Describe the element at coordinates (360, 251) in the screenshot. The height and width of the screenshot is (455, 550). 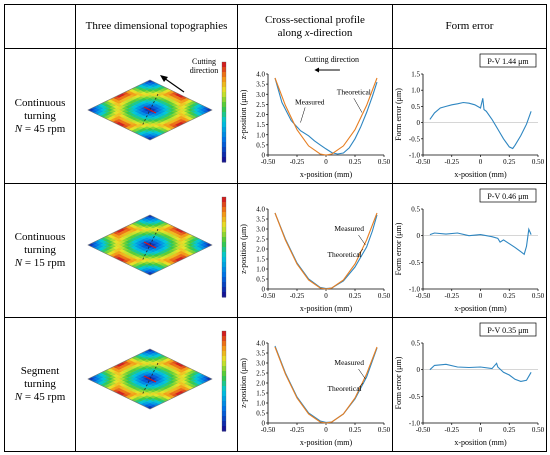
I see `theoretical-leader` at that location.